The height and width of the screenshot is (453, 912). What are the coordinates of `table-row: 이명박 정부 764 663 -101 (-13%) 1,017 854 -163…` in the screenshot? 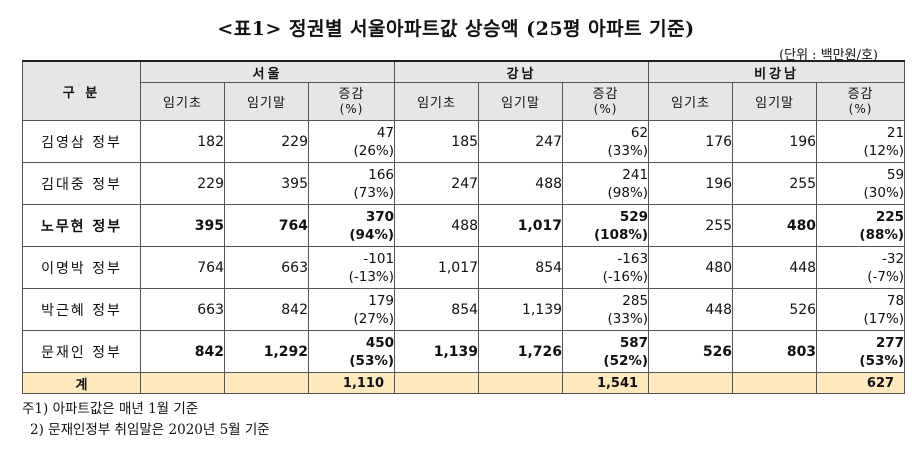 It's located at (464, 267).